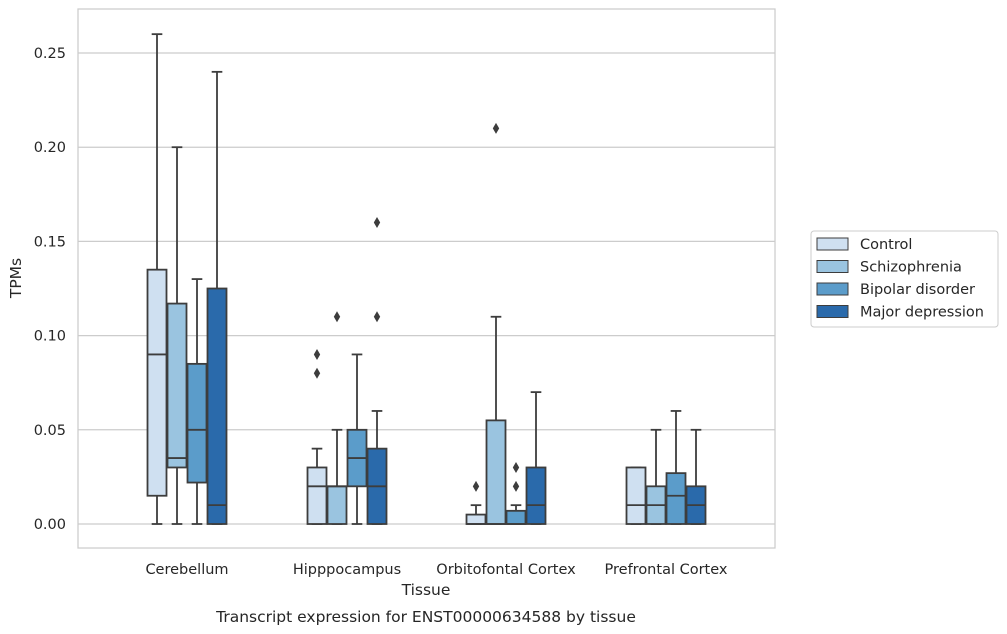 The width and height of the screenshot is (1007, 634). I want to click on legend-frame, so click(904, 279).